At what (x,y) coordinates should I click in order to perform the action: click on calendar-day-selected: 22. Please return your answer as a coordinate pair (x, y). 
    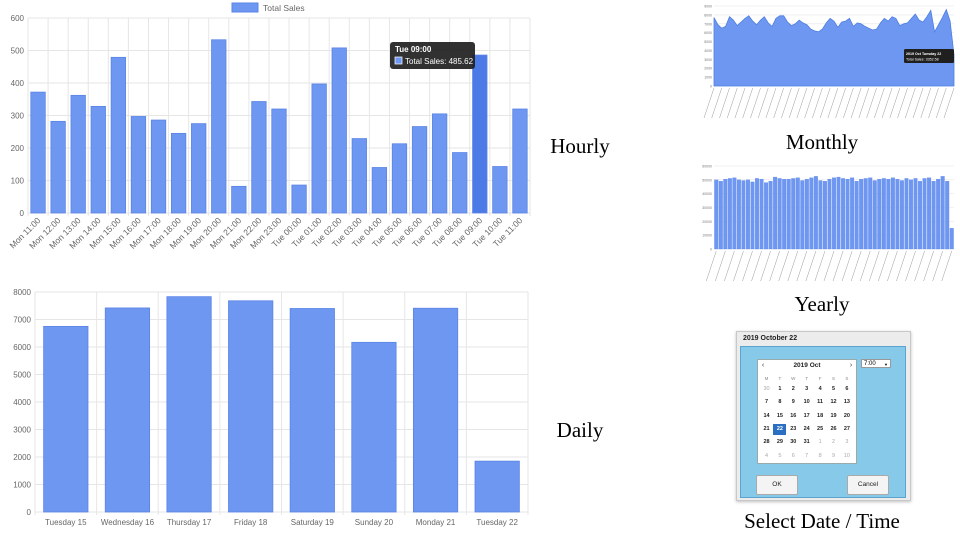
    Looking at the image, I should click on (780, 429).